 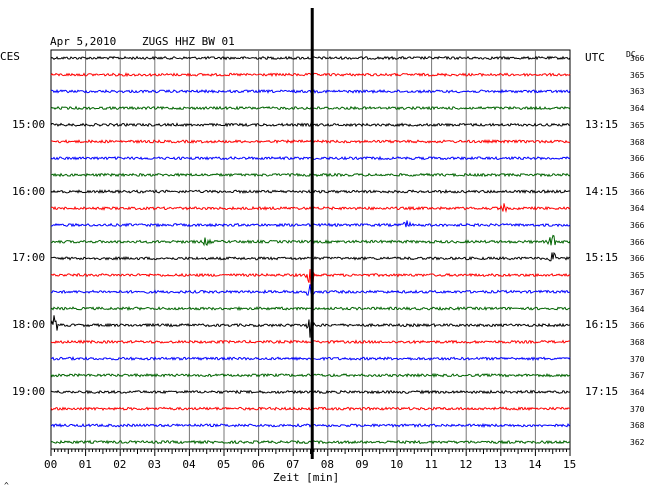 What do you see at coordinates (602, 258) in the screenshot?
I see `right-time-label: 15:15` at bounding box center [602, 258].